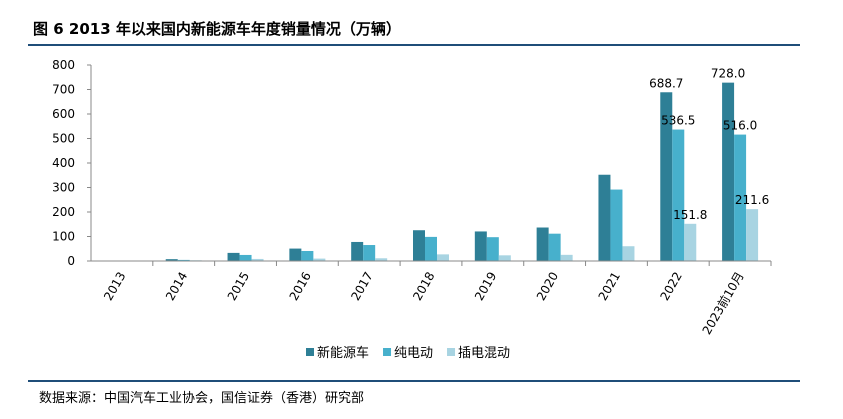 Image resolution: width=843 pixels, height=419 pixels. What do you see at coordinates (300, 286) in the screenshot?
I see `x-tick-label: 2016` at bounding box center [300, 286].